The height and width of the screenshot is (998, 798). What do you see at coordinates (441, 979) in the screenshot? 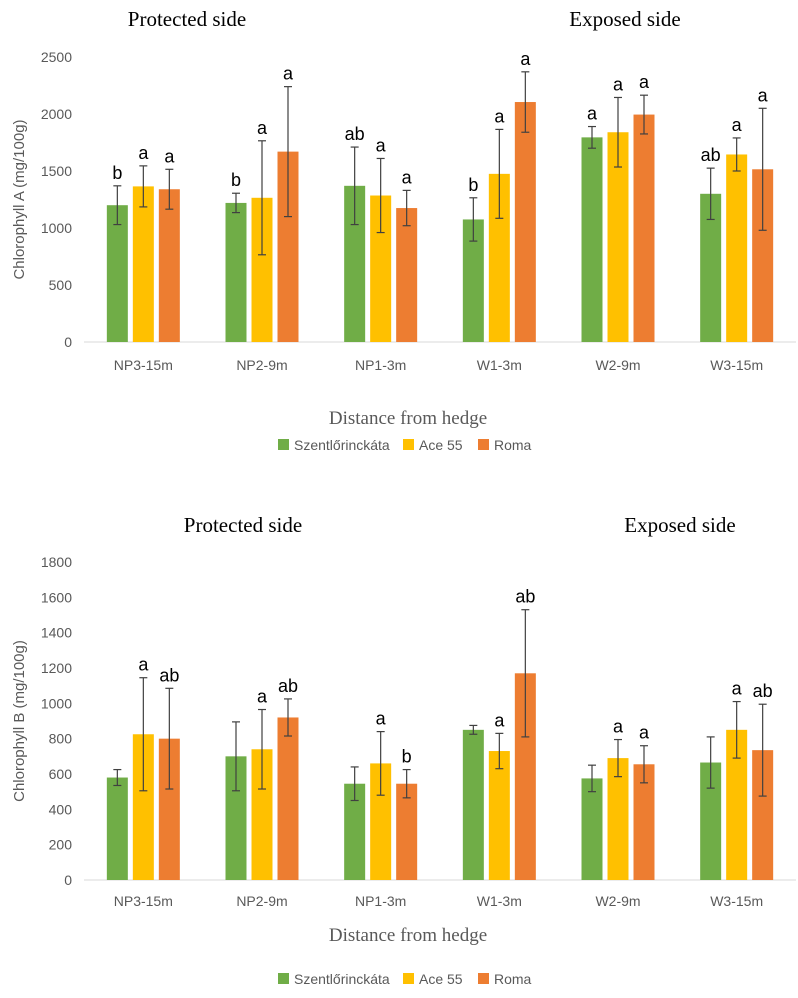
I see `legend-label: Ace 55` at bounding box center [441, 979].